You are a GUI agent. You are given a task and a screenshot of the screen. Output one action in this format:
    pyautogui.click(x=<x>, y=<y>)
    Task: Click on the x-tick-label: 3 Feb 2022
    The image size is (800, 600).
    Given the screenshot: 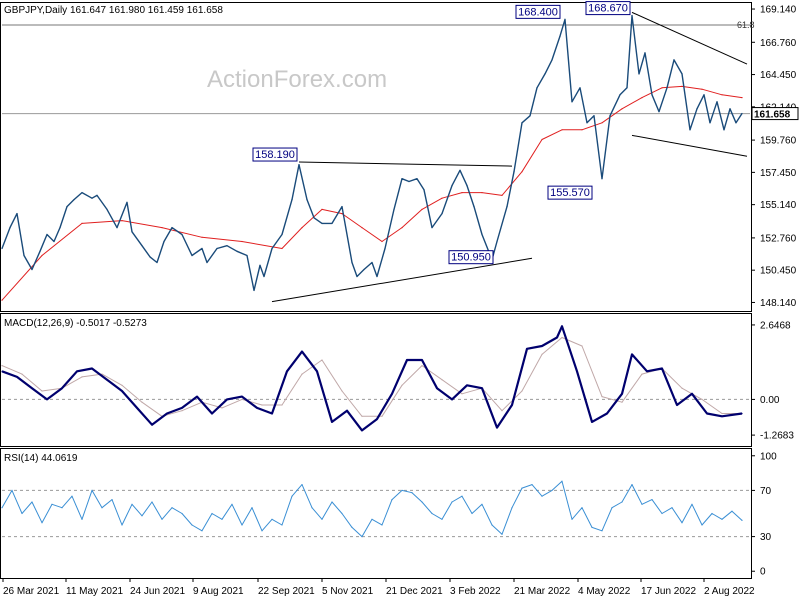 What is the action you would take?
    pyautogui.click(x=475, y=591)
    